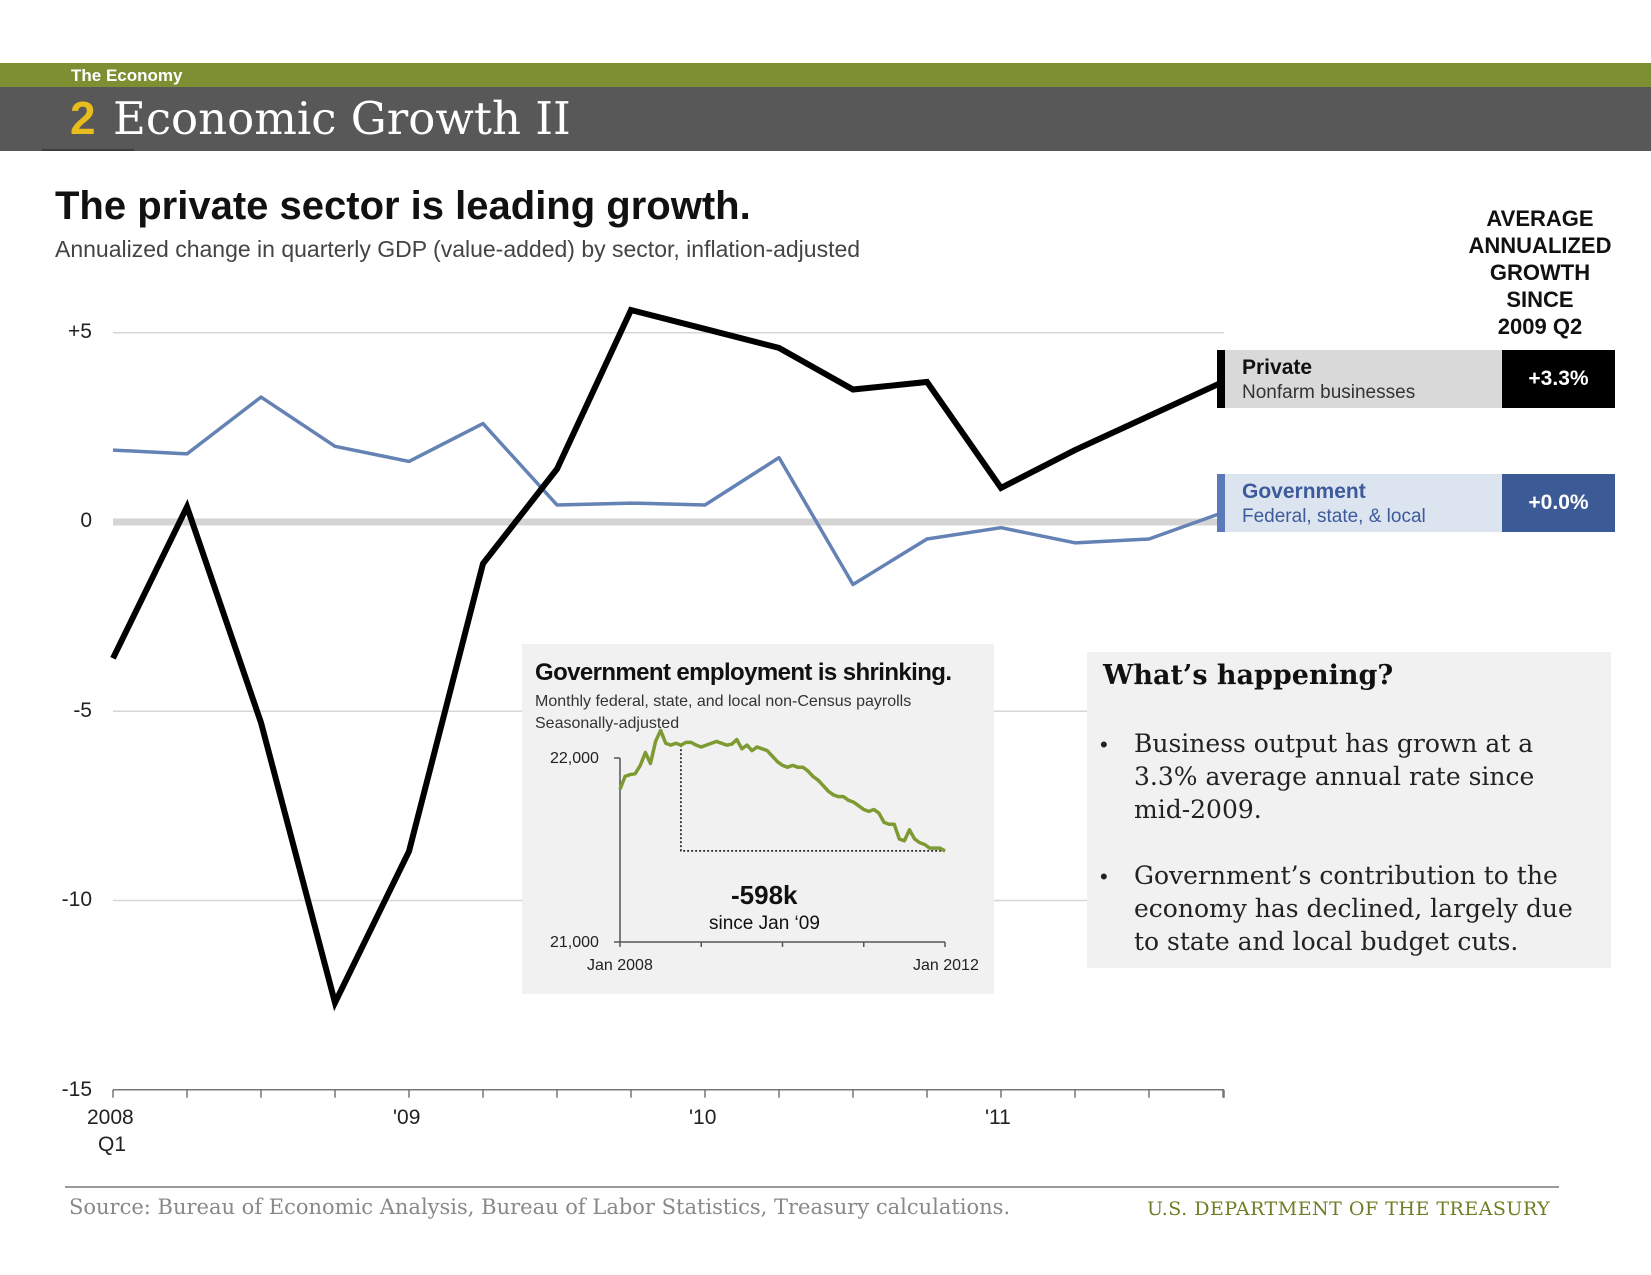 The height and width of the screenshot is (1275, 1651). Describe the element at coordinates (88, 150) in the screenshot. I see `title-underline` at that location.